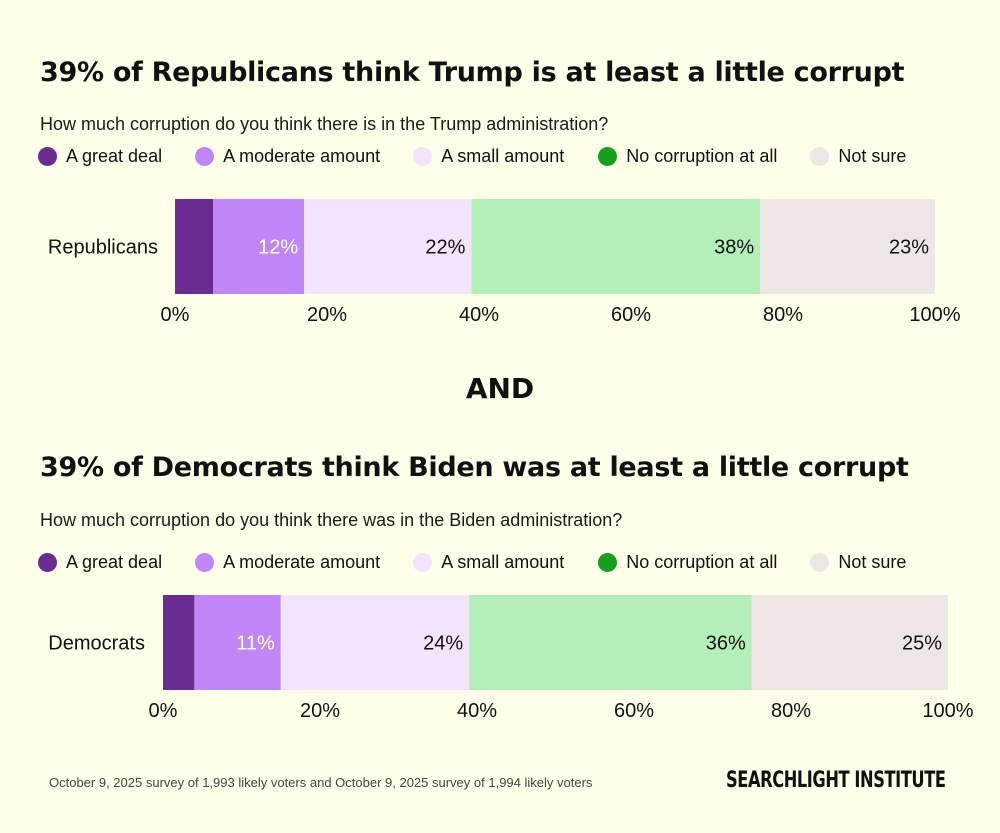 The image size is (1000, 833). Describe the element at coordinates (922, 644) in the screenshot. I see `data-label-not-sure: 25%` at that location.